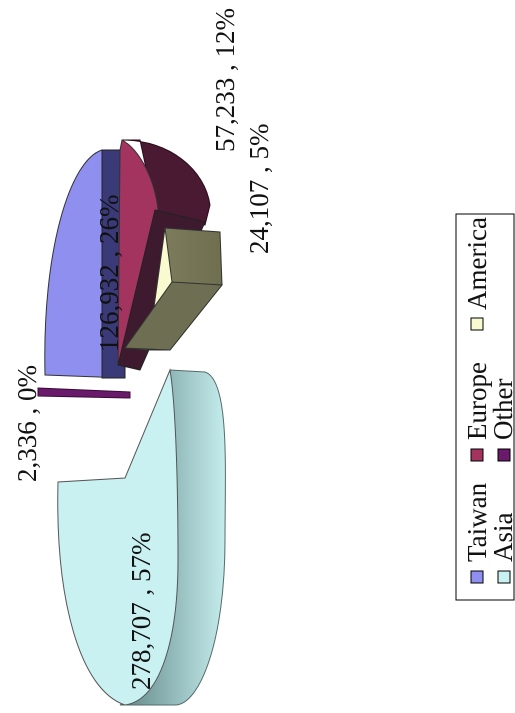  What do you see at coordinates (118, 537) in the screenshot?
I see `slice-asia-top` at bounding box center [118, 537].